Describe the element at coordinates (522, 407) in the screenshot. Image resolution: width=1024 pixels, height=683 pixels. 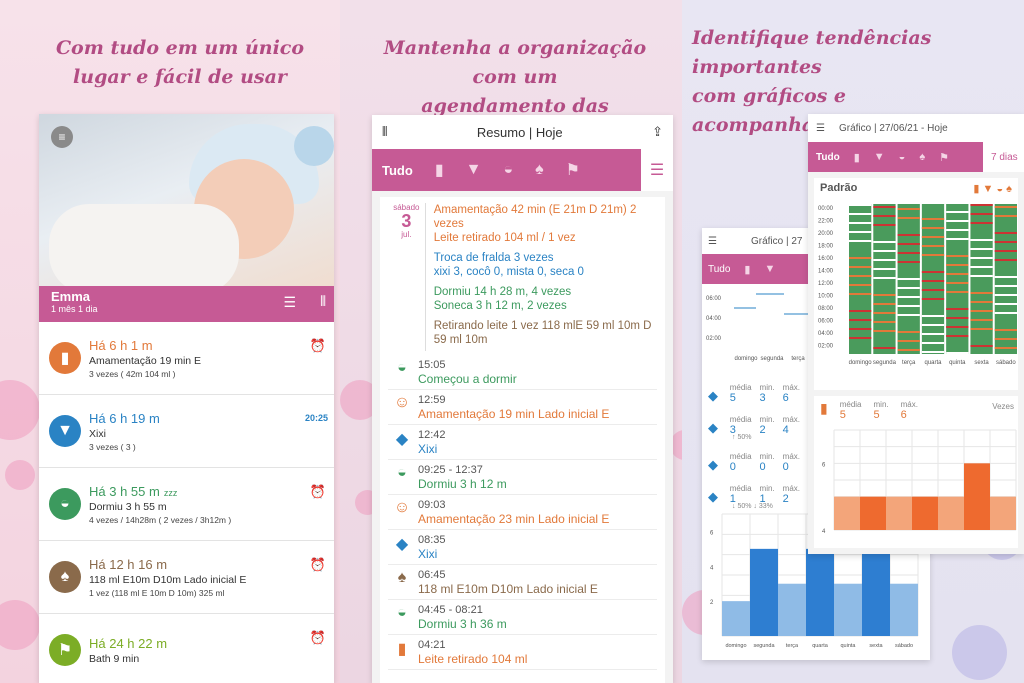
I see `feed-row: ☺ 12:59 Amamentação 19 min Lado inicial E` at that location.